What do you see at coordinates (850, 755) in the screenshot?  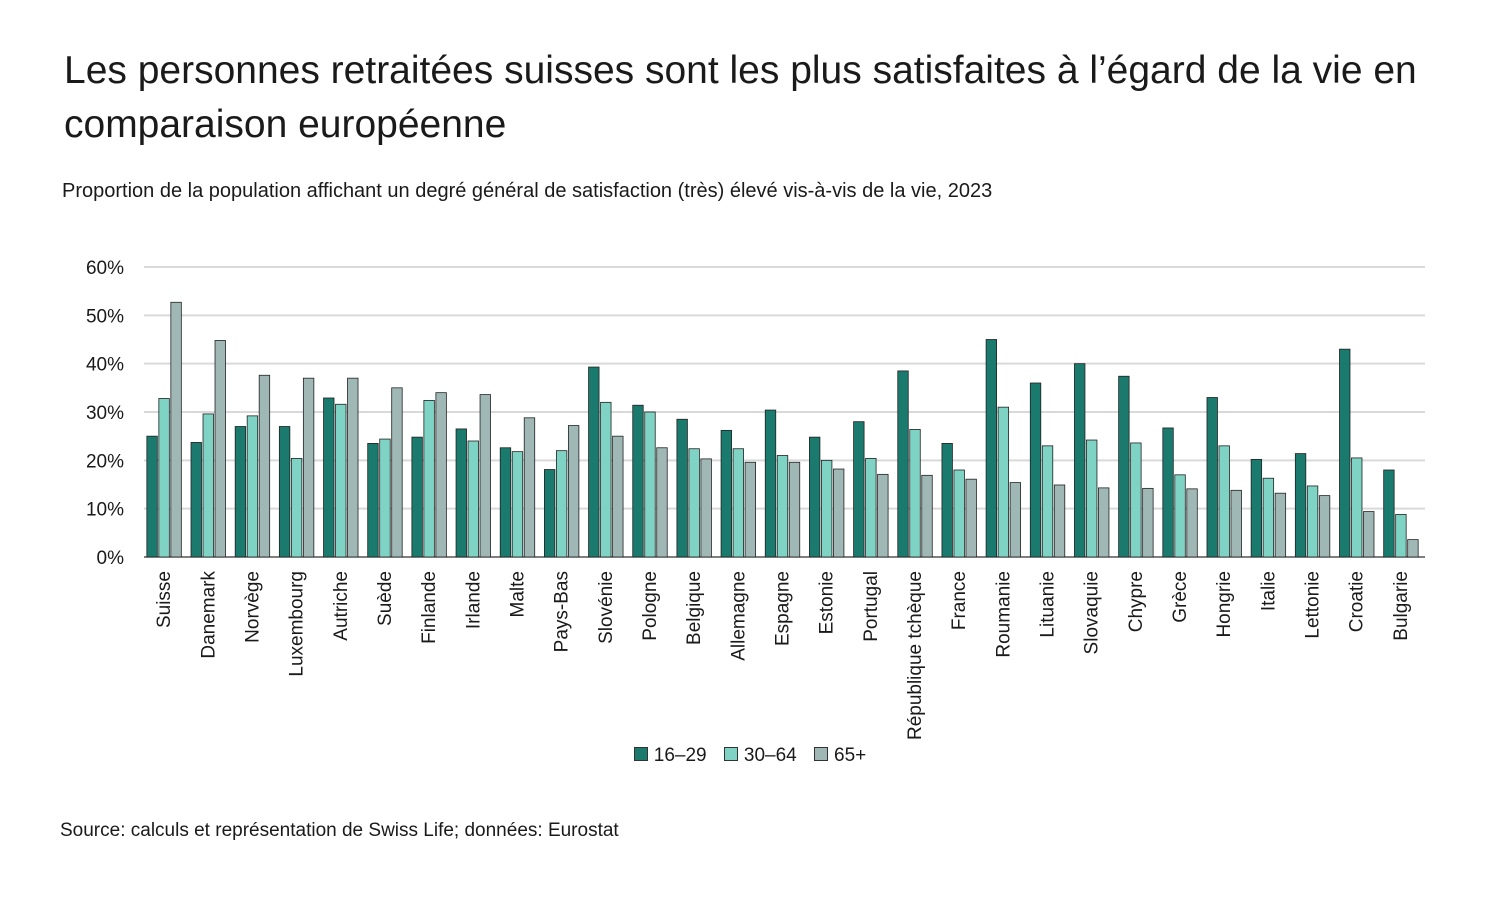 I see `legend-label-65plus: 65+` at bounding box center [850, 755].